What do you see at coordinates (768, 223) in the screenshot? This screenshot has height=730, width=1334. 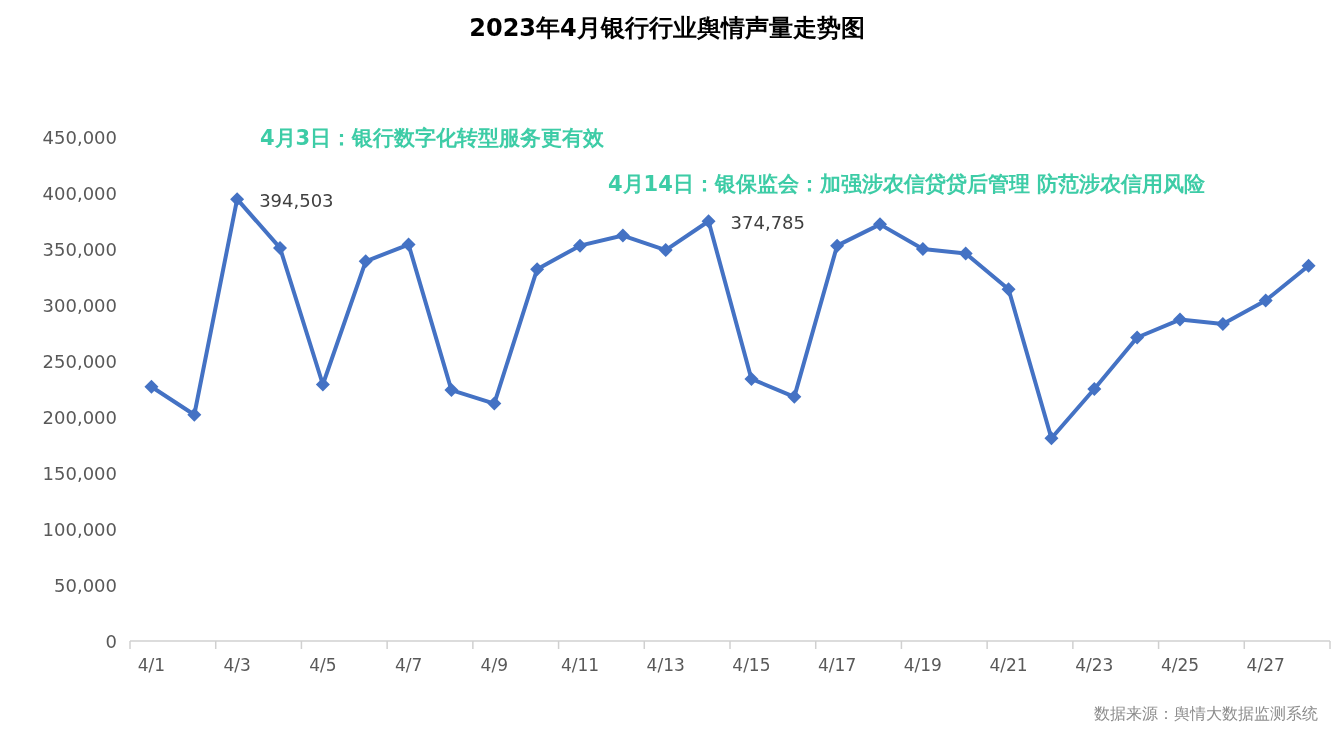 I see `data-label: 374,785` at bounding box center [768, 223].